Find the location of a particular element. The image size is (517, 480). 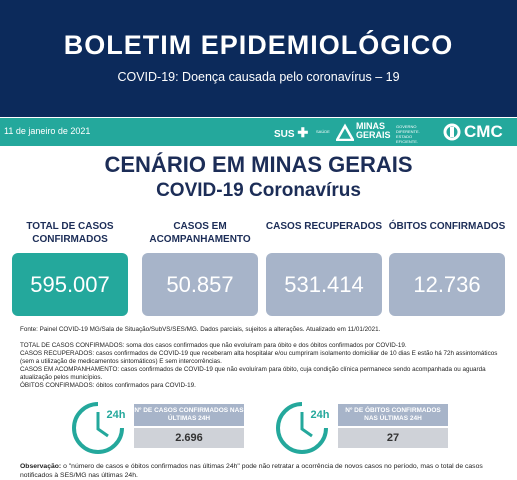

last24-label: Nº DE CASOS CONFIRMADOS NAS ÚLTIMAS 24H is located at coordinates (189, 415).